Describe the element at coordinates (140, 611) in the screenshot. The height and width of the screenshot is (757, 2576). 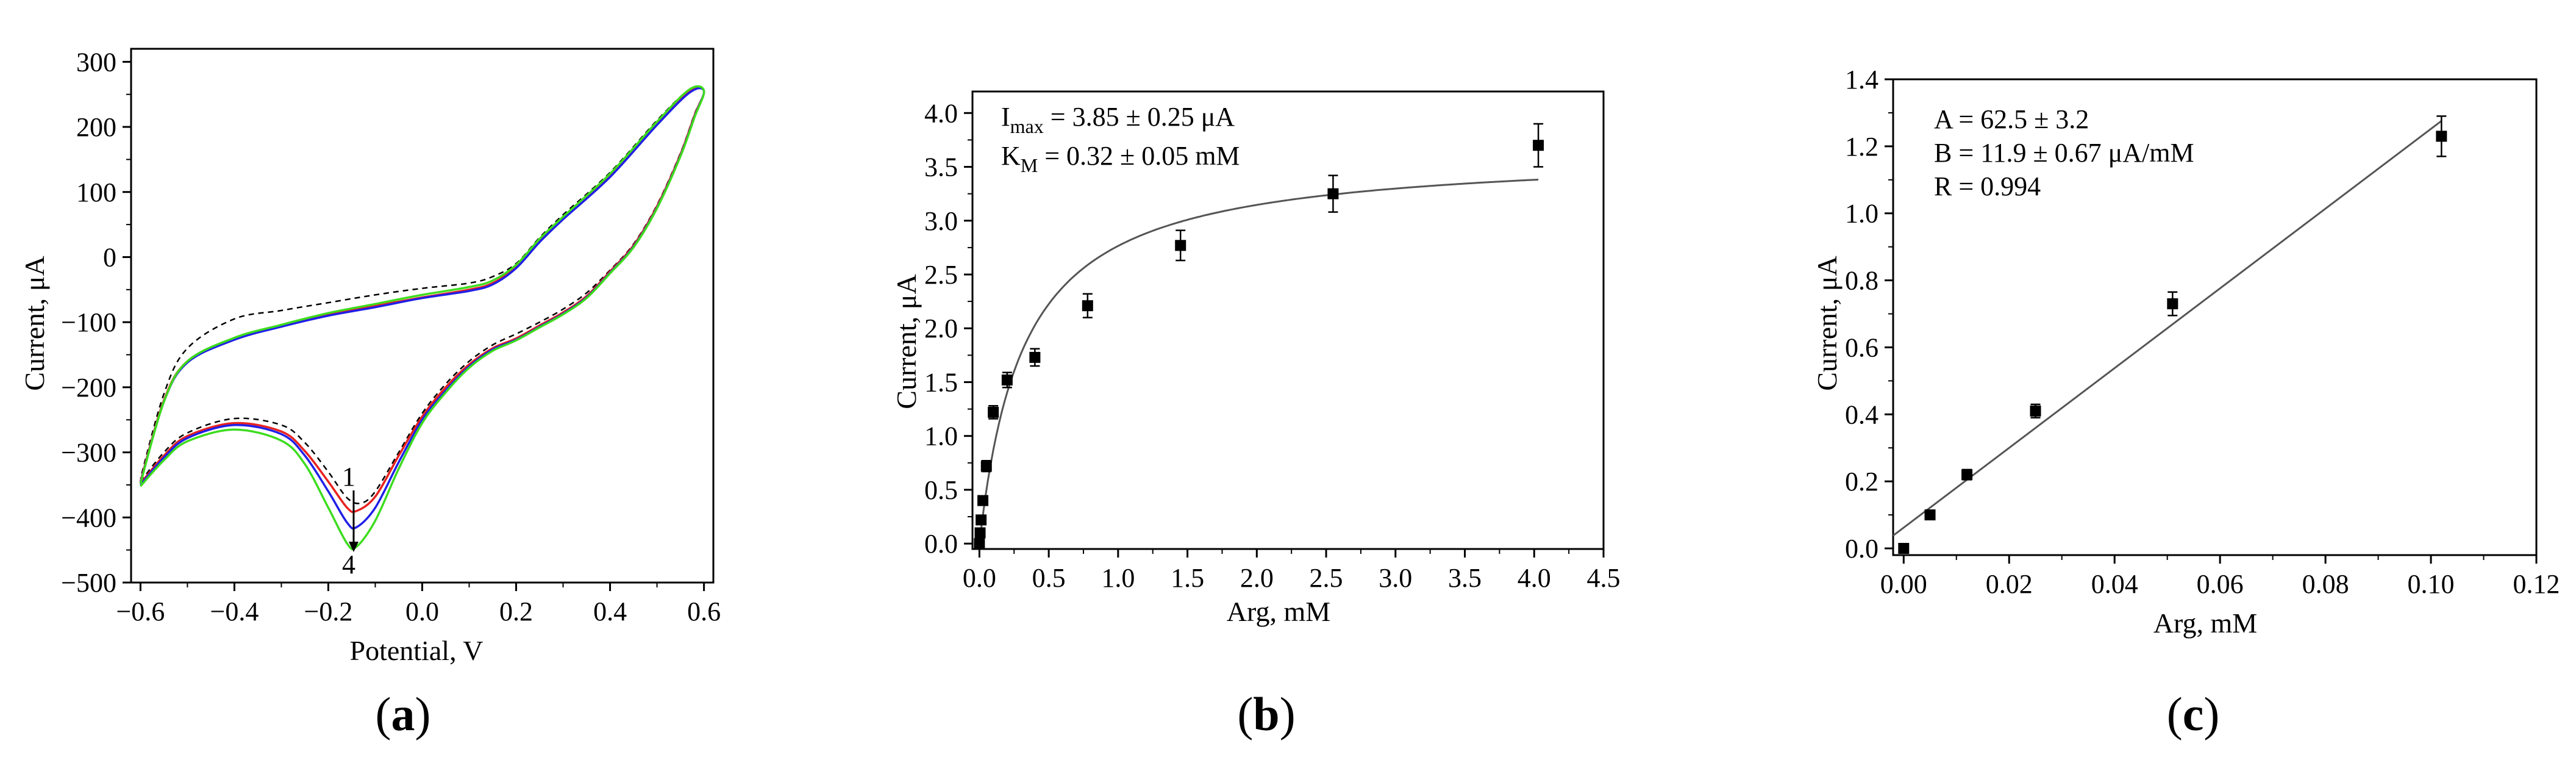
I see `a-x-tick-label: −0.6` at that location.